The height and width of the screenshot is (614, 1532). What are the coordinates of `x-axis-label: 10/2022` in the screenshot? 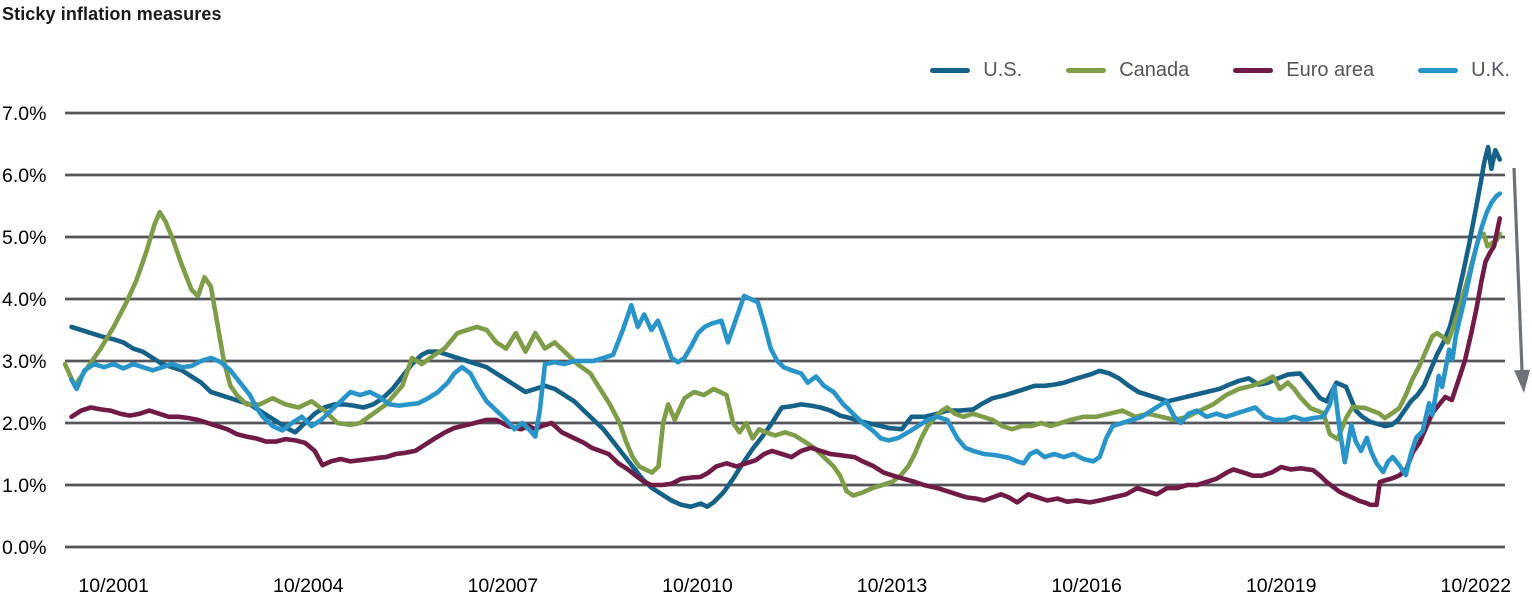 It's located at (1476, 586).